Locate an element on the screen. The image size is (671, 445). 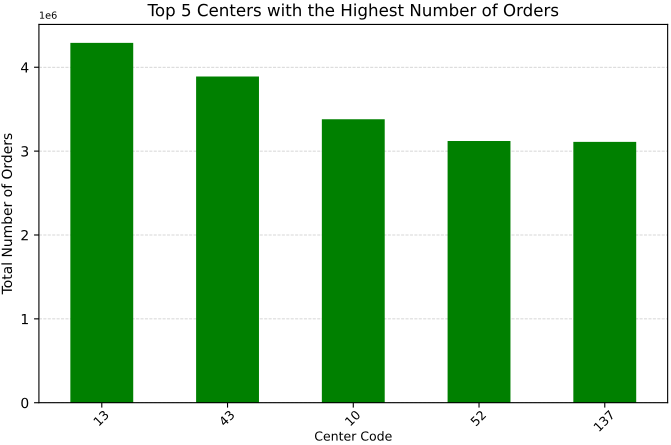
x-tick-label: 43 is located at coordinates (227, 418).